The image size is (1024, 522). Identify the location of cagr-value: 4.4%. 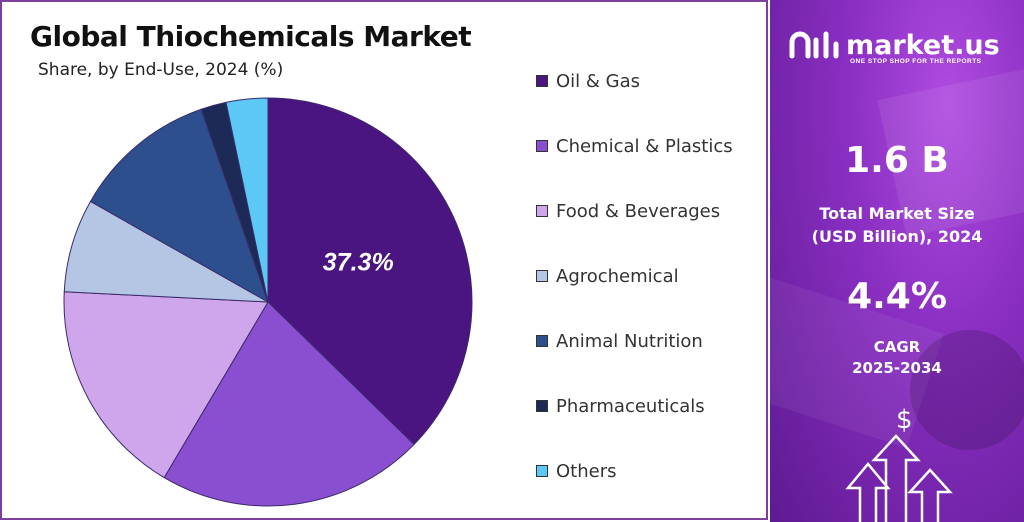
(897, 296).